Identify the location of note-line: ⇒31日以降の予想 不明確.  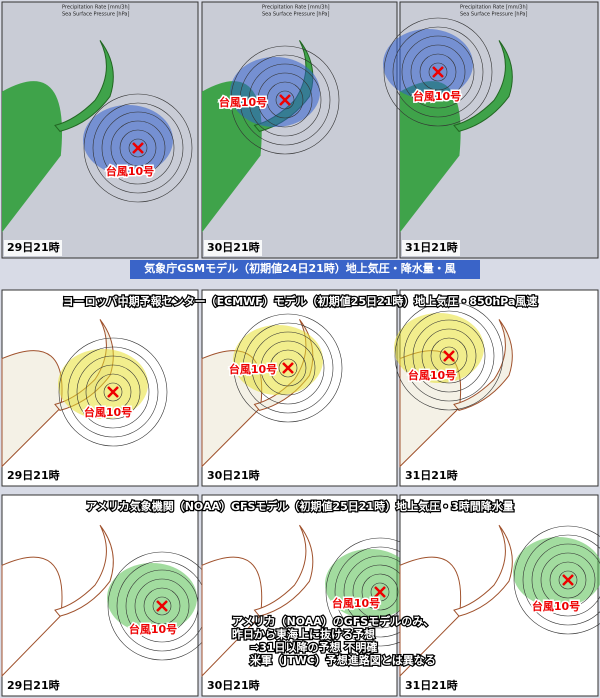
(313, 647).